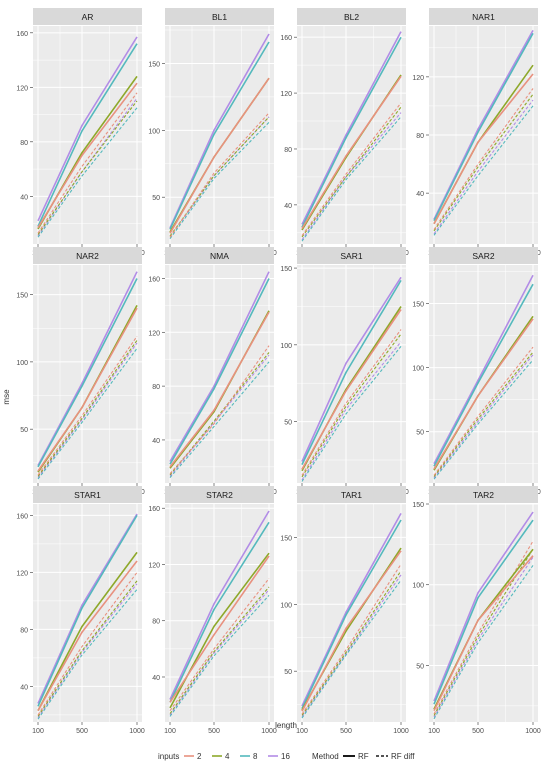  I want to click on panel-sar1: SAR1501001501005001000, so click(344, 371).